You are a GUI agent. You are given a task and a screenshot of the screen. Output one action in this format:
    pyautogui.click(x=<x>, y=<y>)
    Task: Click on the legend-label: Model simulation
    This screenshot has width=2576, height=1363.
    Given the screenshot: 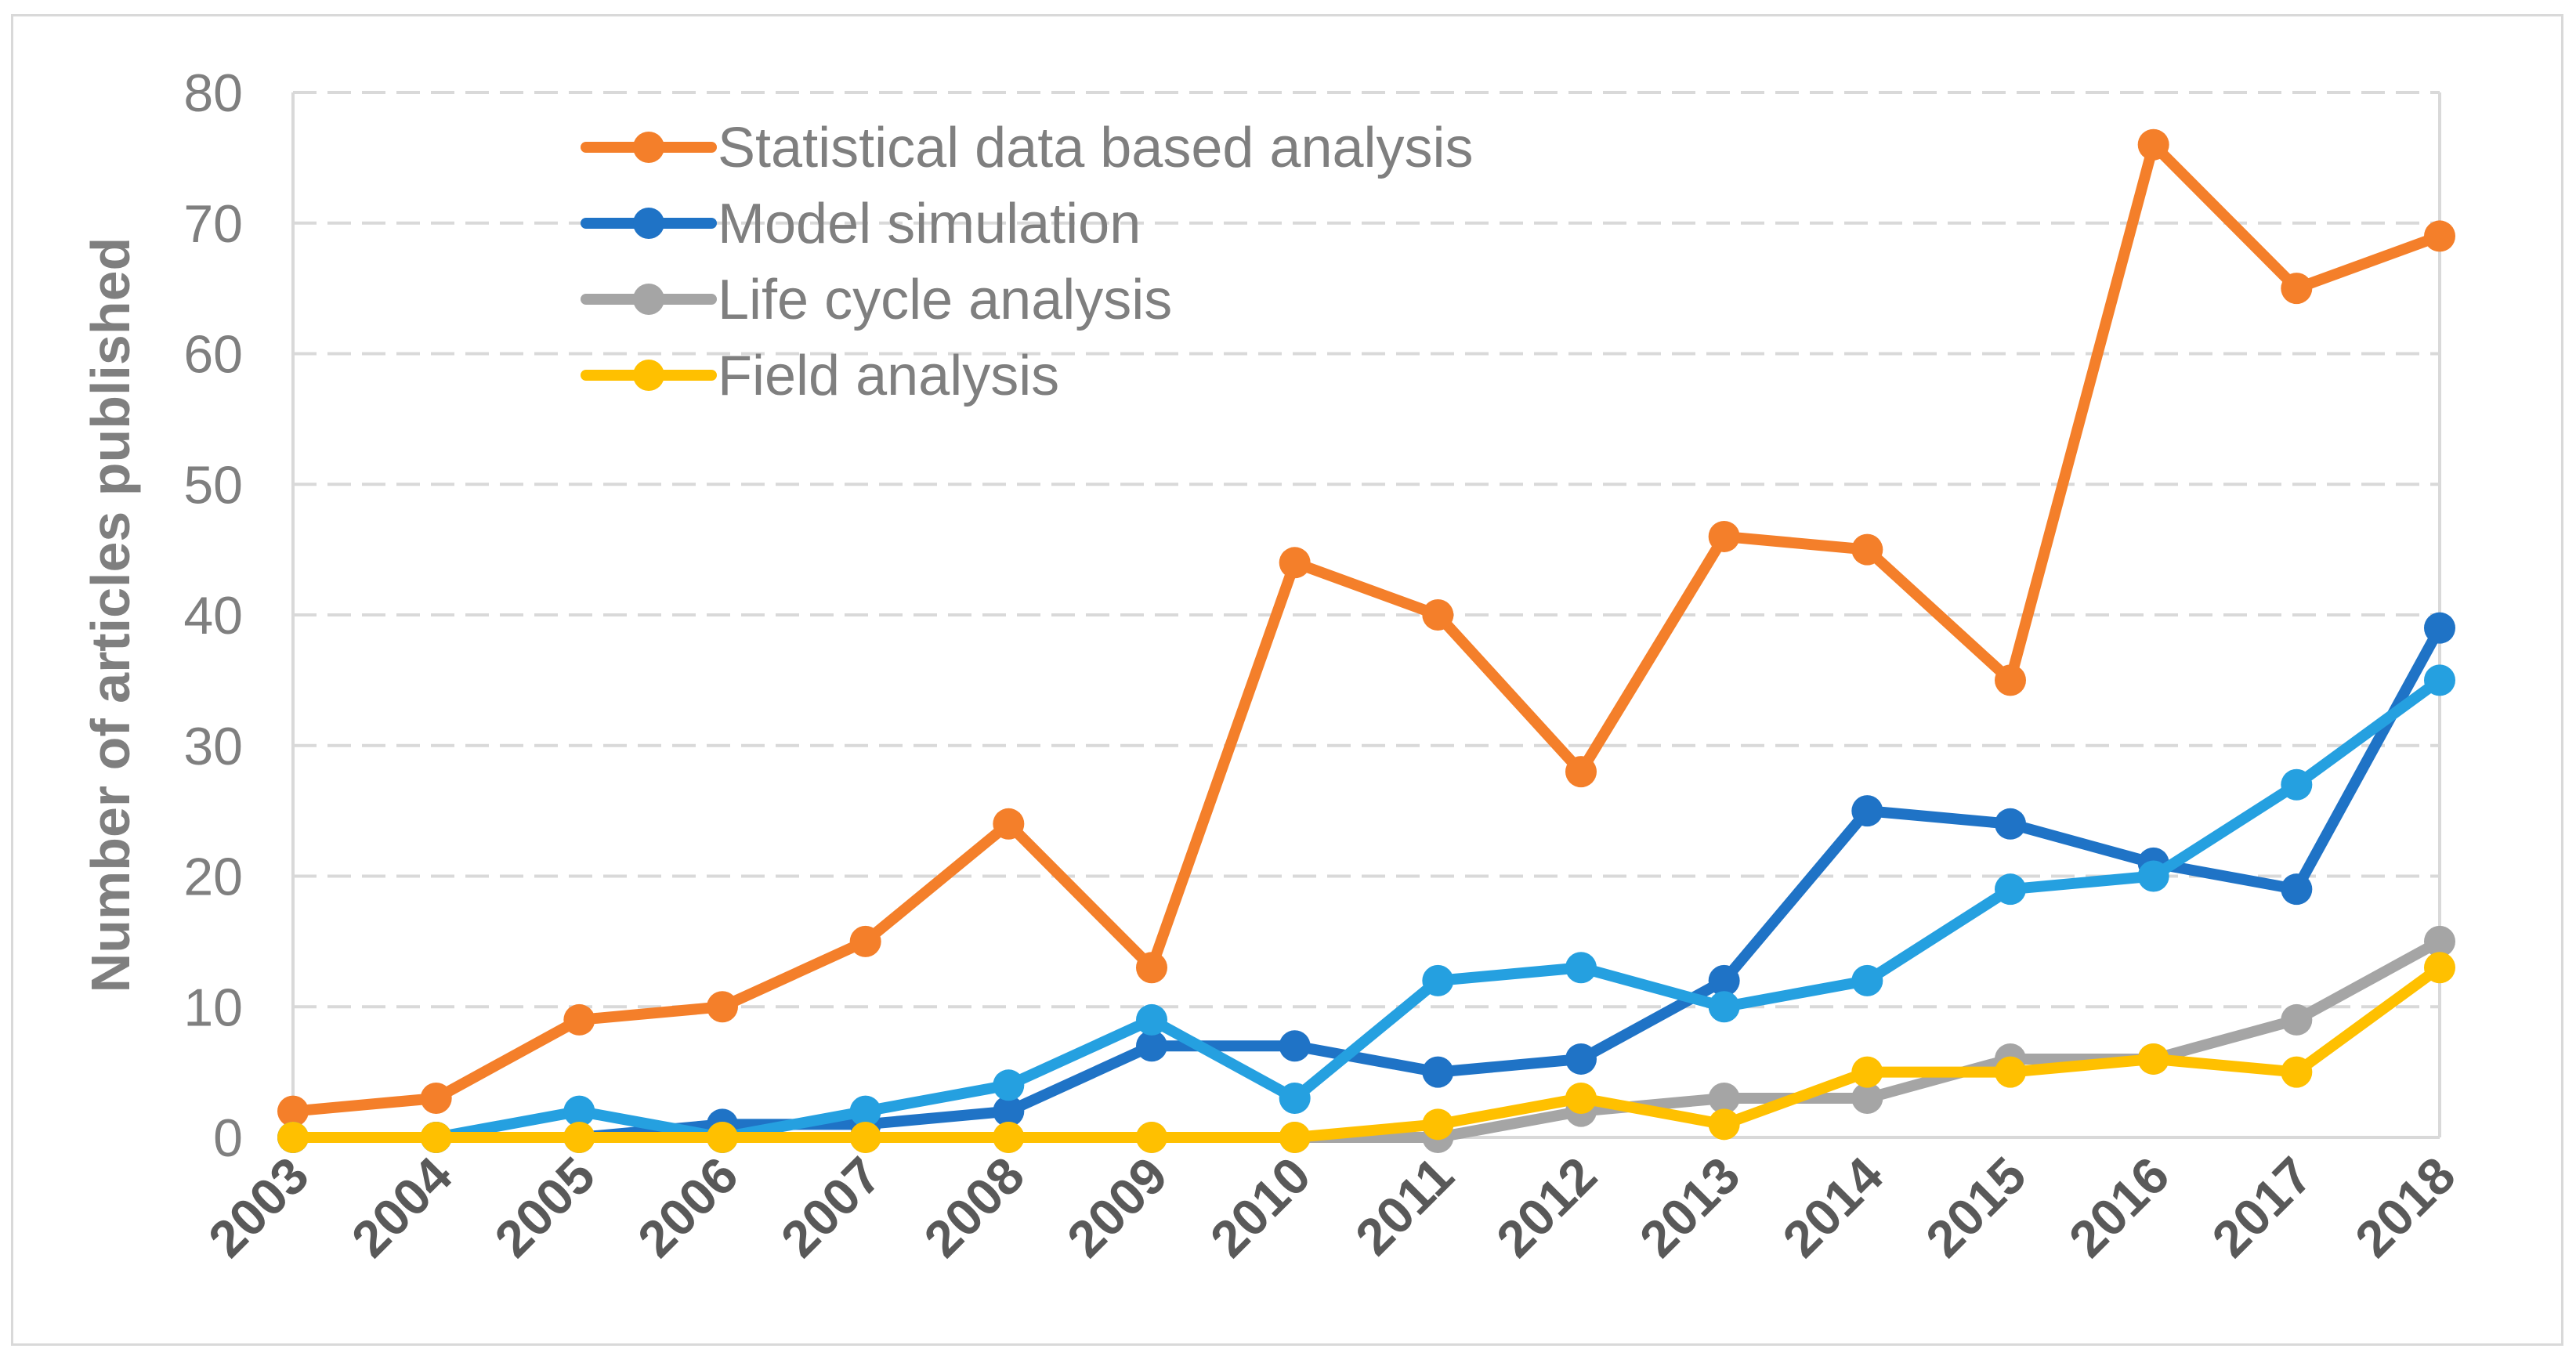 What is the action you would take?
    pyautogui.click(x=930, y=224)
    